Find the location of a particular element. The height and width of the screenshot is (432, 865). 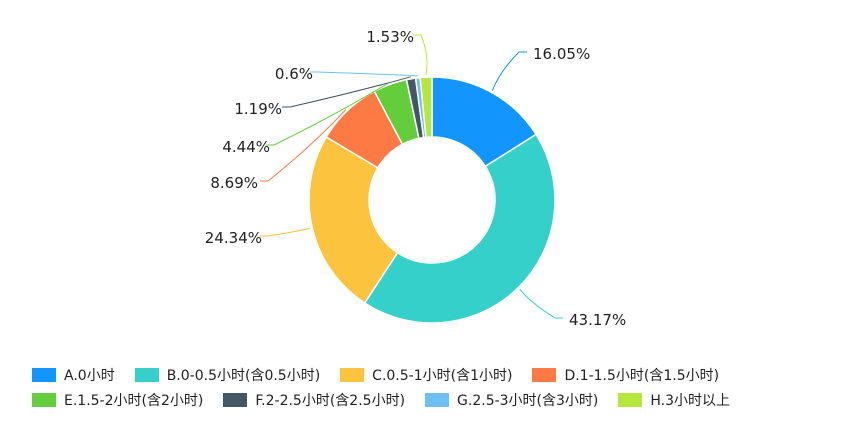

legend-item-f: F.2-2.5小时(含2.5小时) is located at coordinates (314, 400).